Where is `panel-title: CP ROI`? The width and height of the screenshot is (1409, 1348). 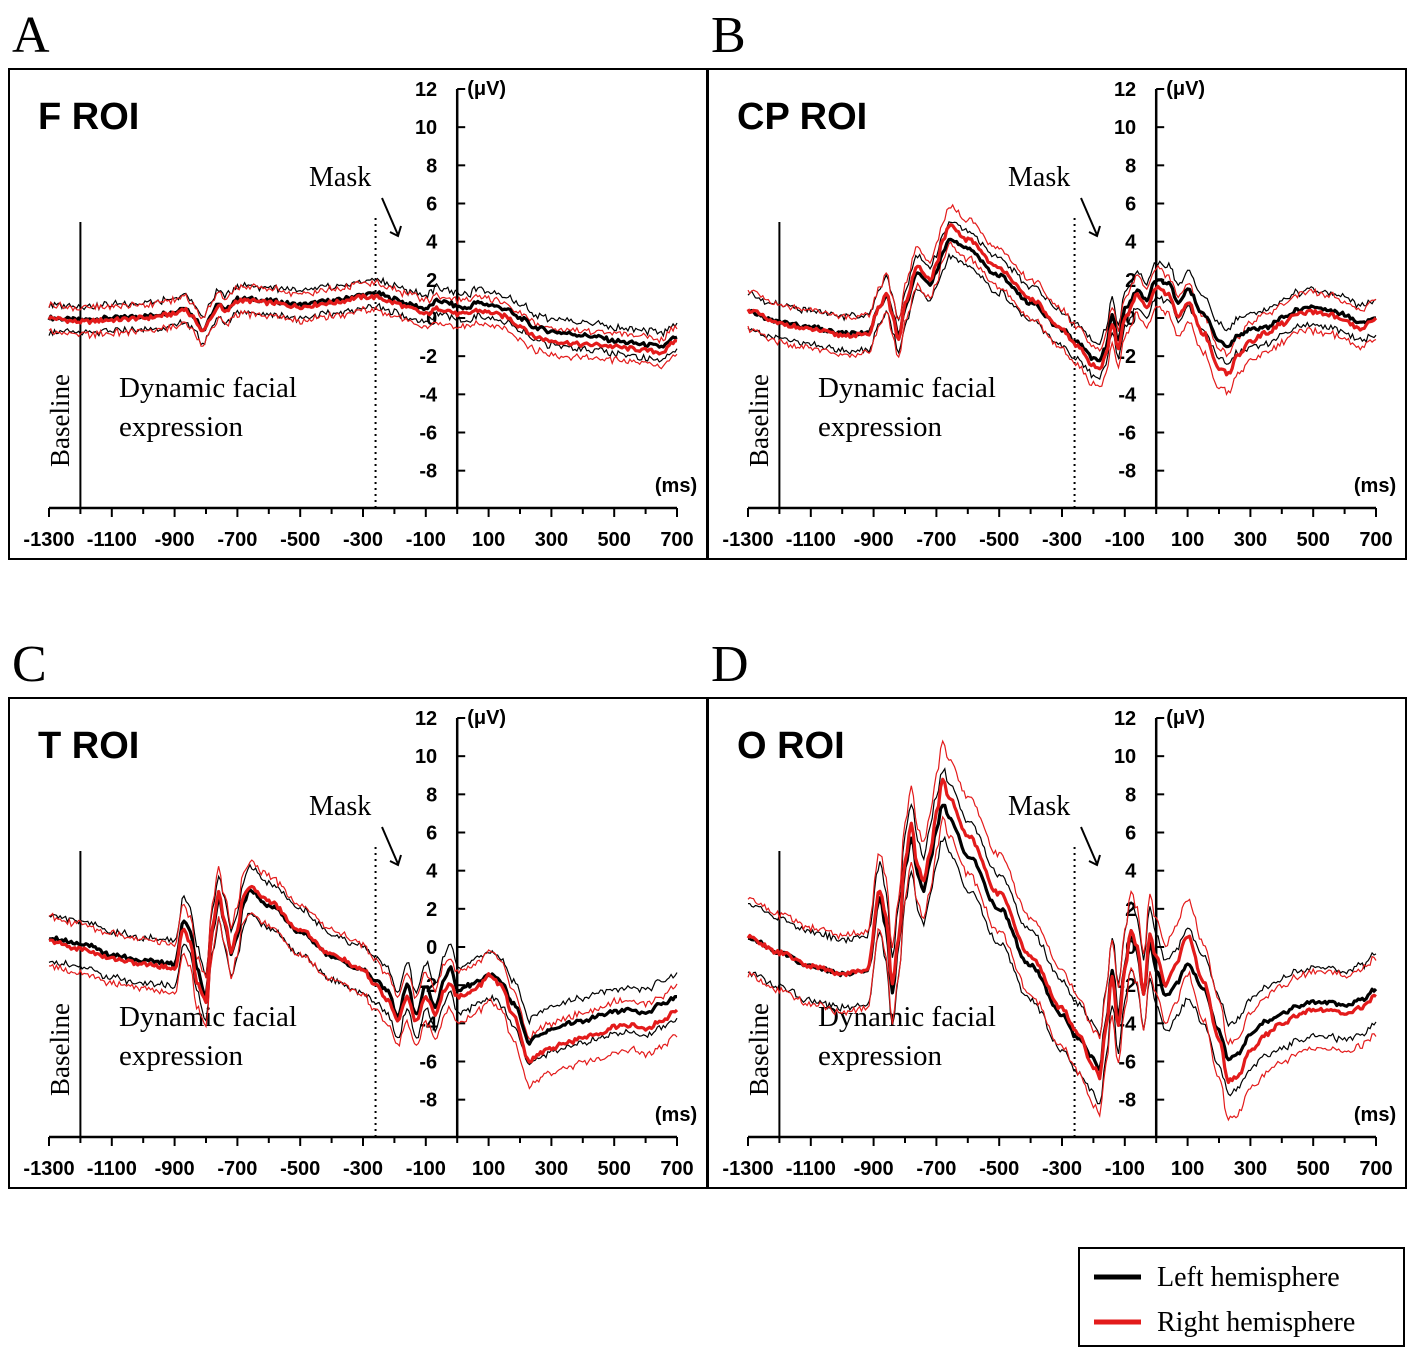
panel-title: CP ROI is located at coordinates (802, 117).